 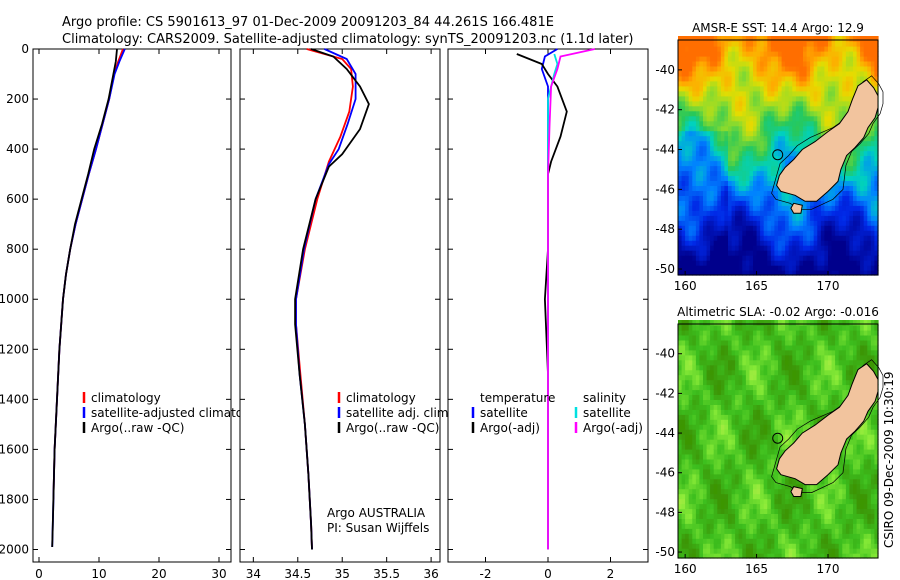 What do you see at coordinates (778, 157) in the screenshot?
I see `map-frame` at bounding box center [778, 157].